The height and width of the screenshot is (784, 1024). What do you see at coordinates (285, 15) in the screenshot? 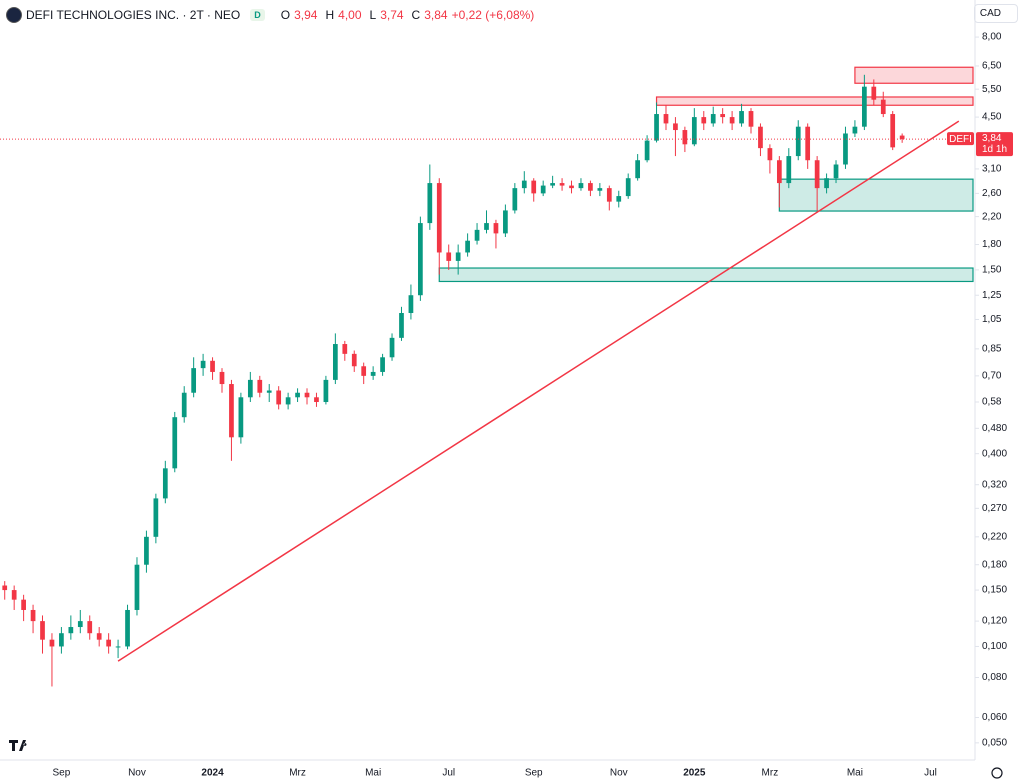
I see `ohlc-key: O` at bounding box center [285, 15].